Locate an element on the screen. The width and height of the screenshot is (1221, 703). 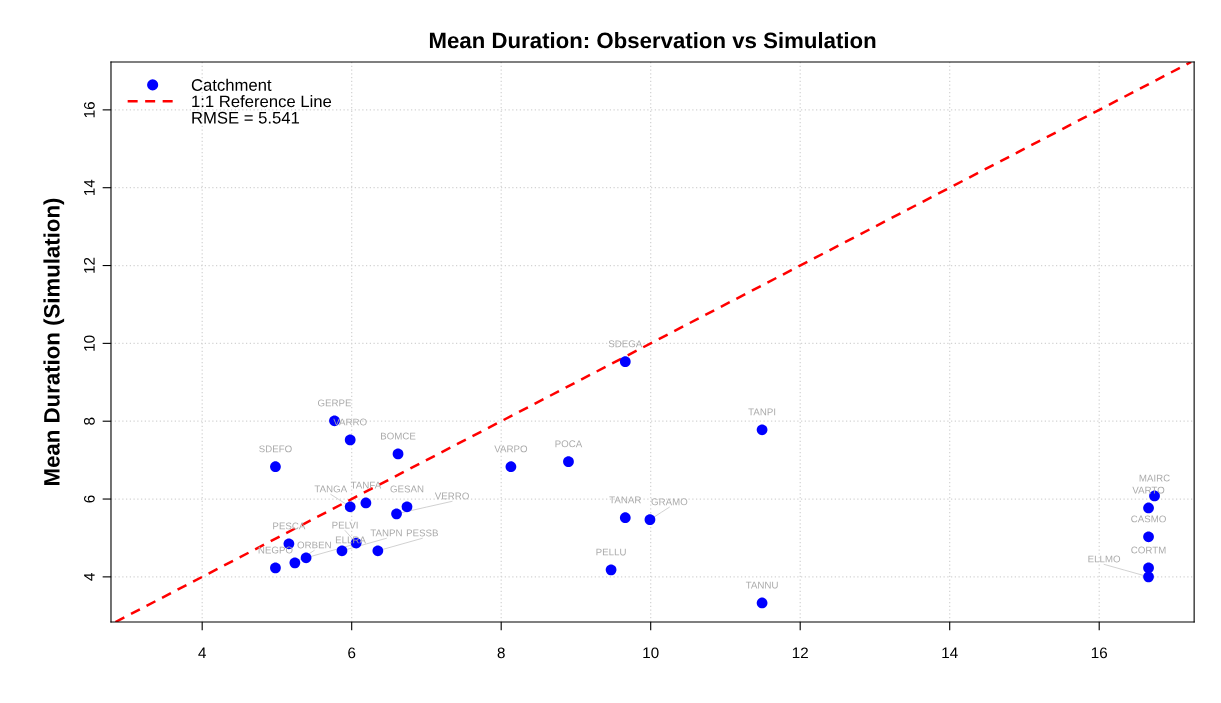
annotation: ORBEN is located at coordinates (314, 545).